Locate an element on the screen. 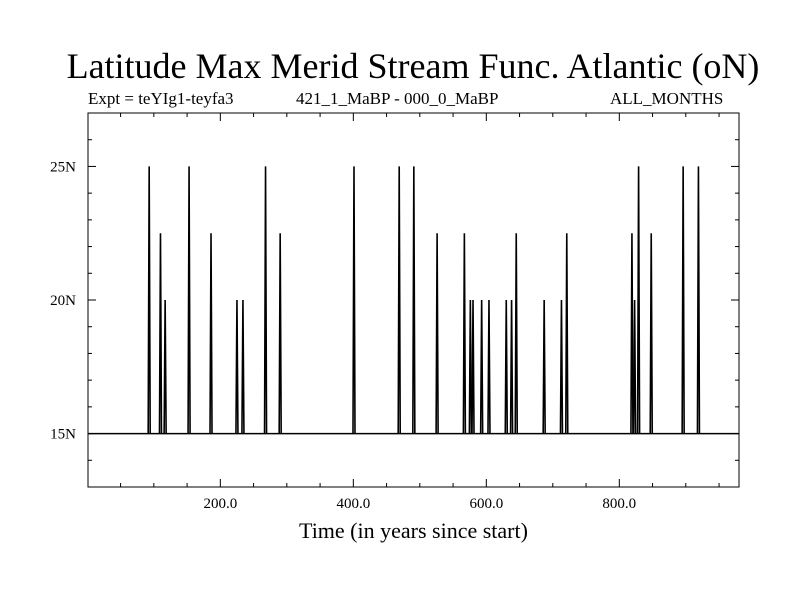 The width and height of the screenshot is (800, 600). period-label: 421_1_MaBP - 000_0_MaBP is located at coordinates (397, 98).